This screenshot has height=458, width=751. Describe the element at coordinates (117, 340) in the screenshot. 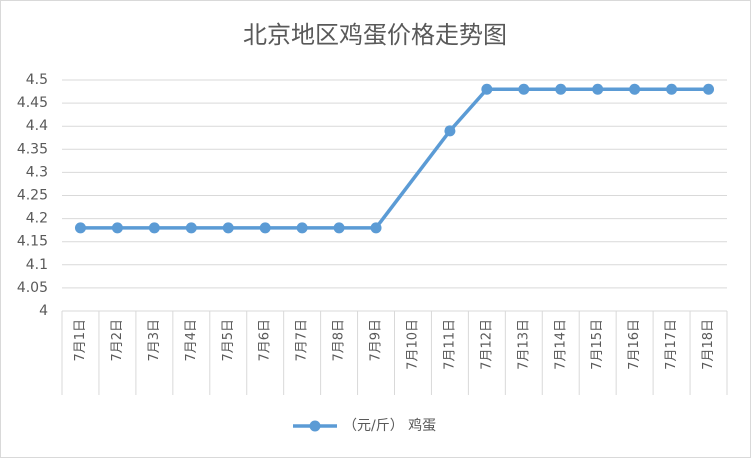

I see `x-tick-label: 7月2日` at that location.